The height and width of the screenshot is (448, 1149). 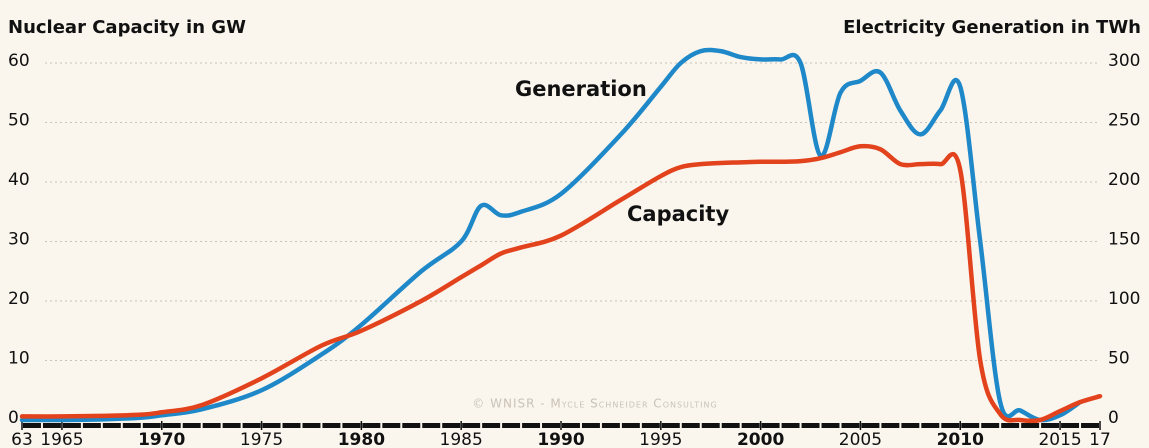 What do you see at coordinates (860, 439) in the screenshot?
I see `x-tick-label: 2005` at bounding box center [860, 439].